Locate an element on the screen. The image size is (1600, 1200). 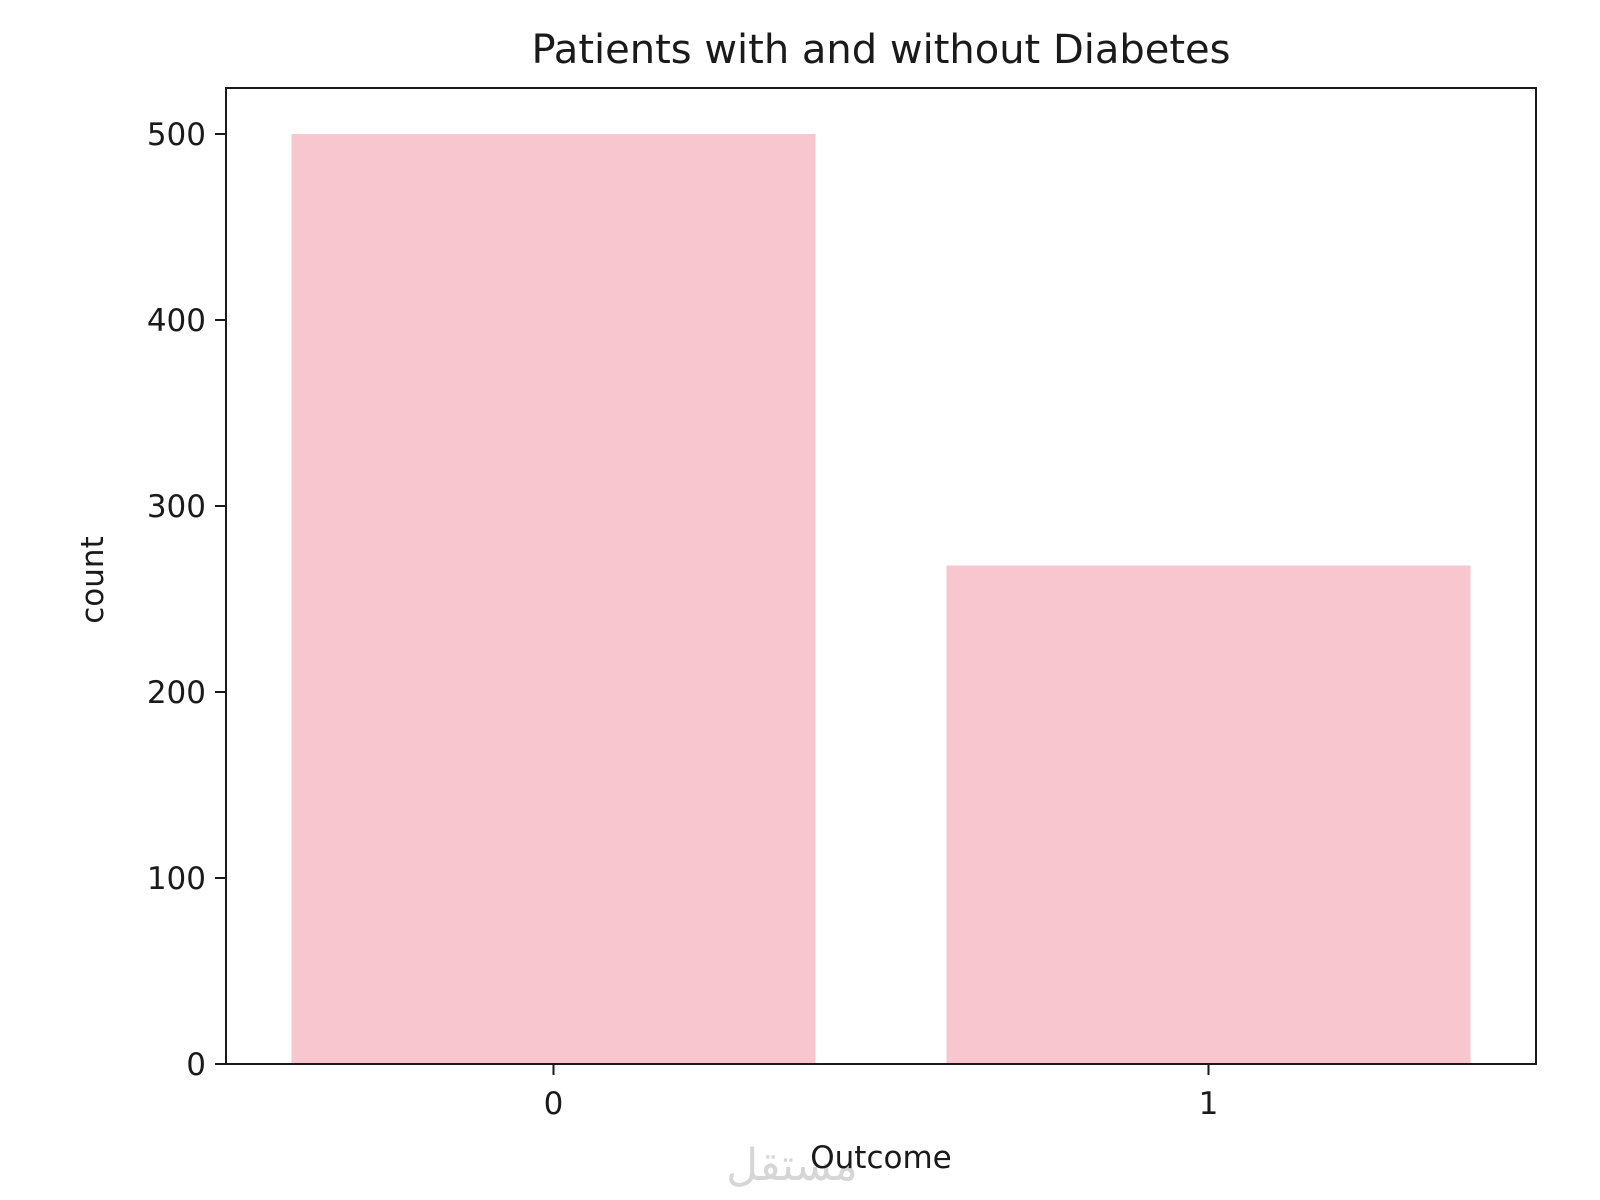
x-axis-label: Outcome is located at coordinates (880, 1158).